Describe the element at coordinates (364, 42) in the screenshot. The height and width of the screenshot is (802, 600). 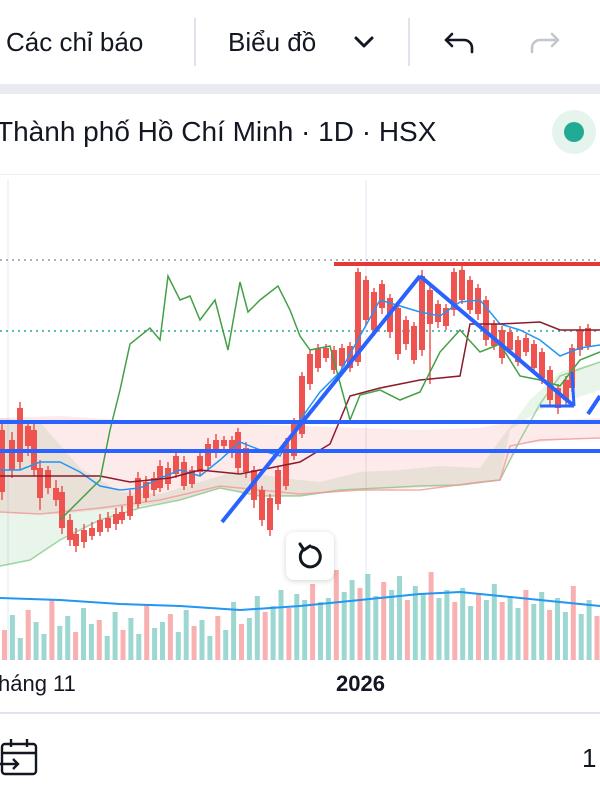
I see `chevron-down-icon` at that location.